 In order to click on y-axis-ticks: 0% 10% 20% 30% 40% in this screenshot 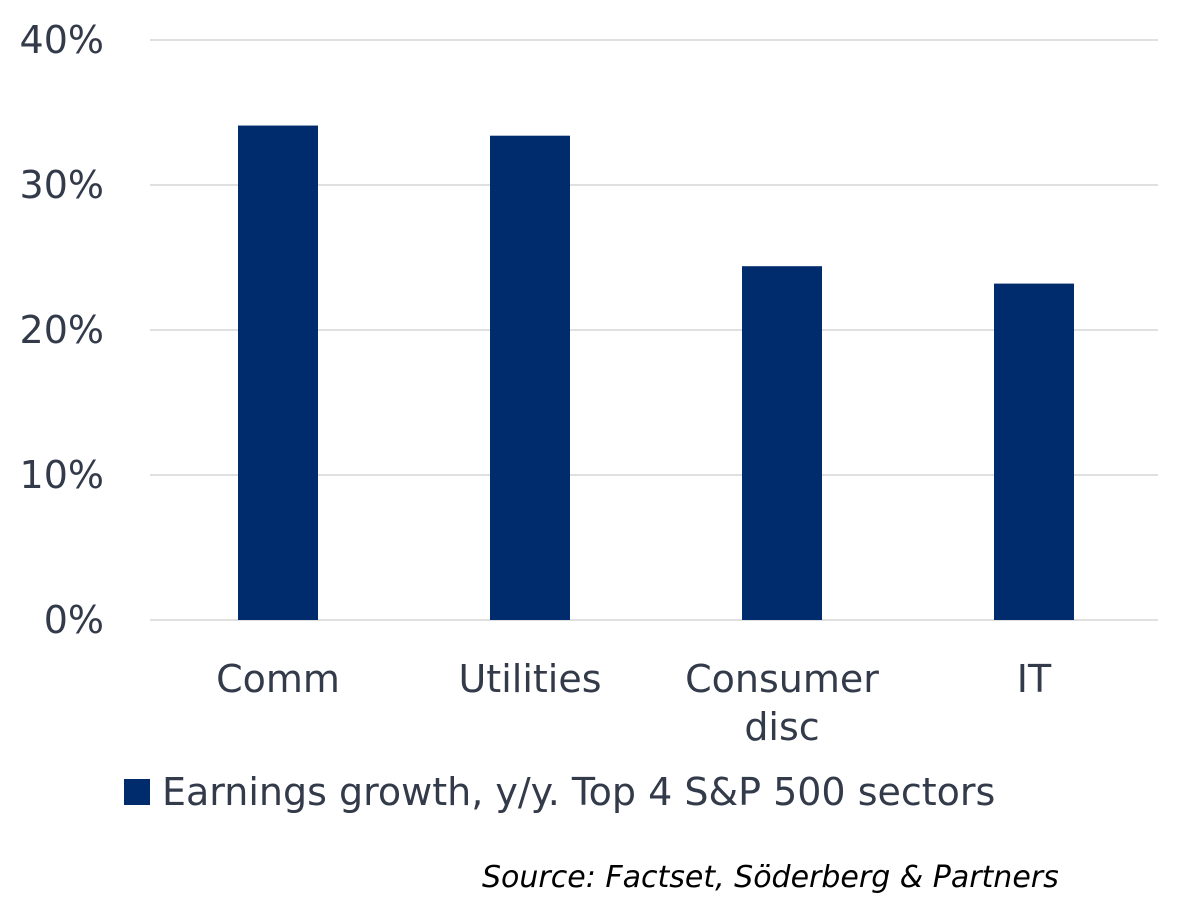, I will do `click(62, 330)`.